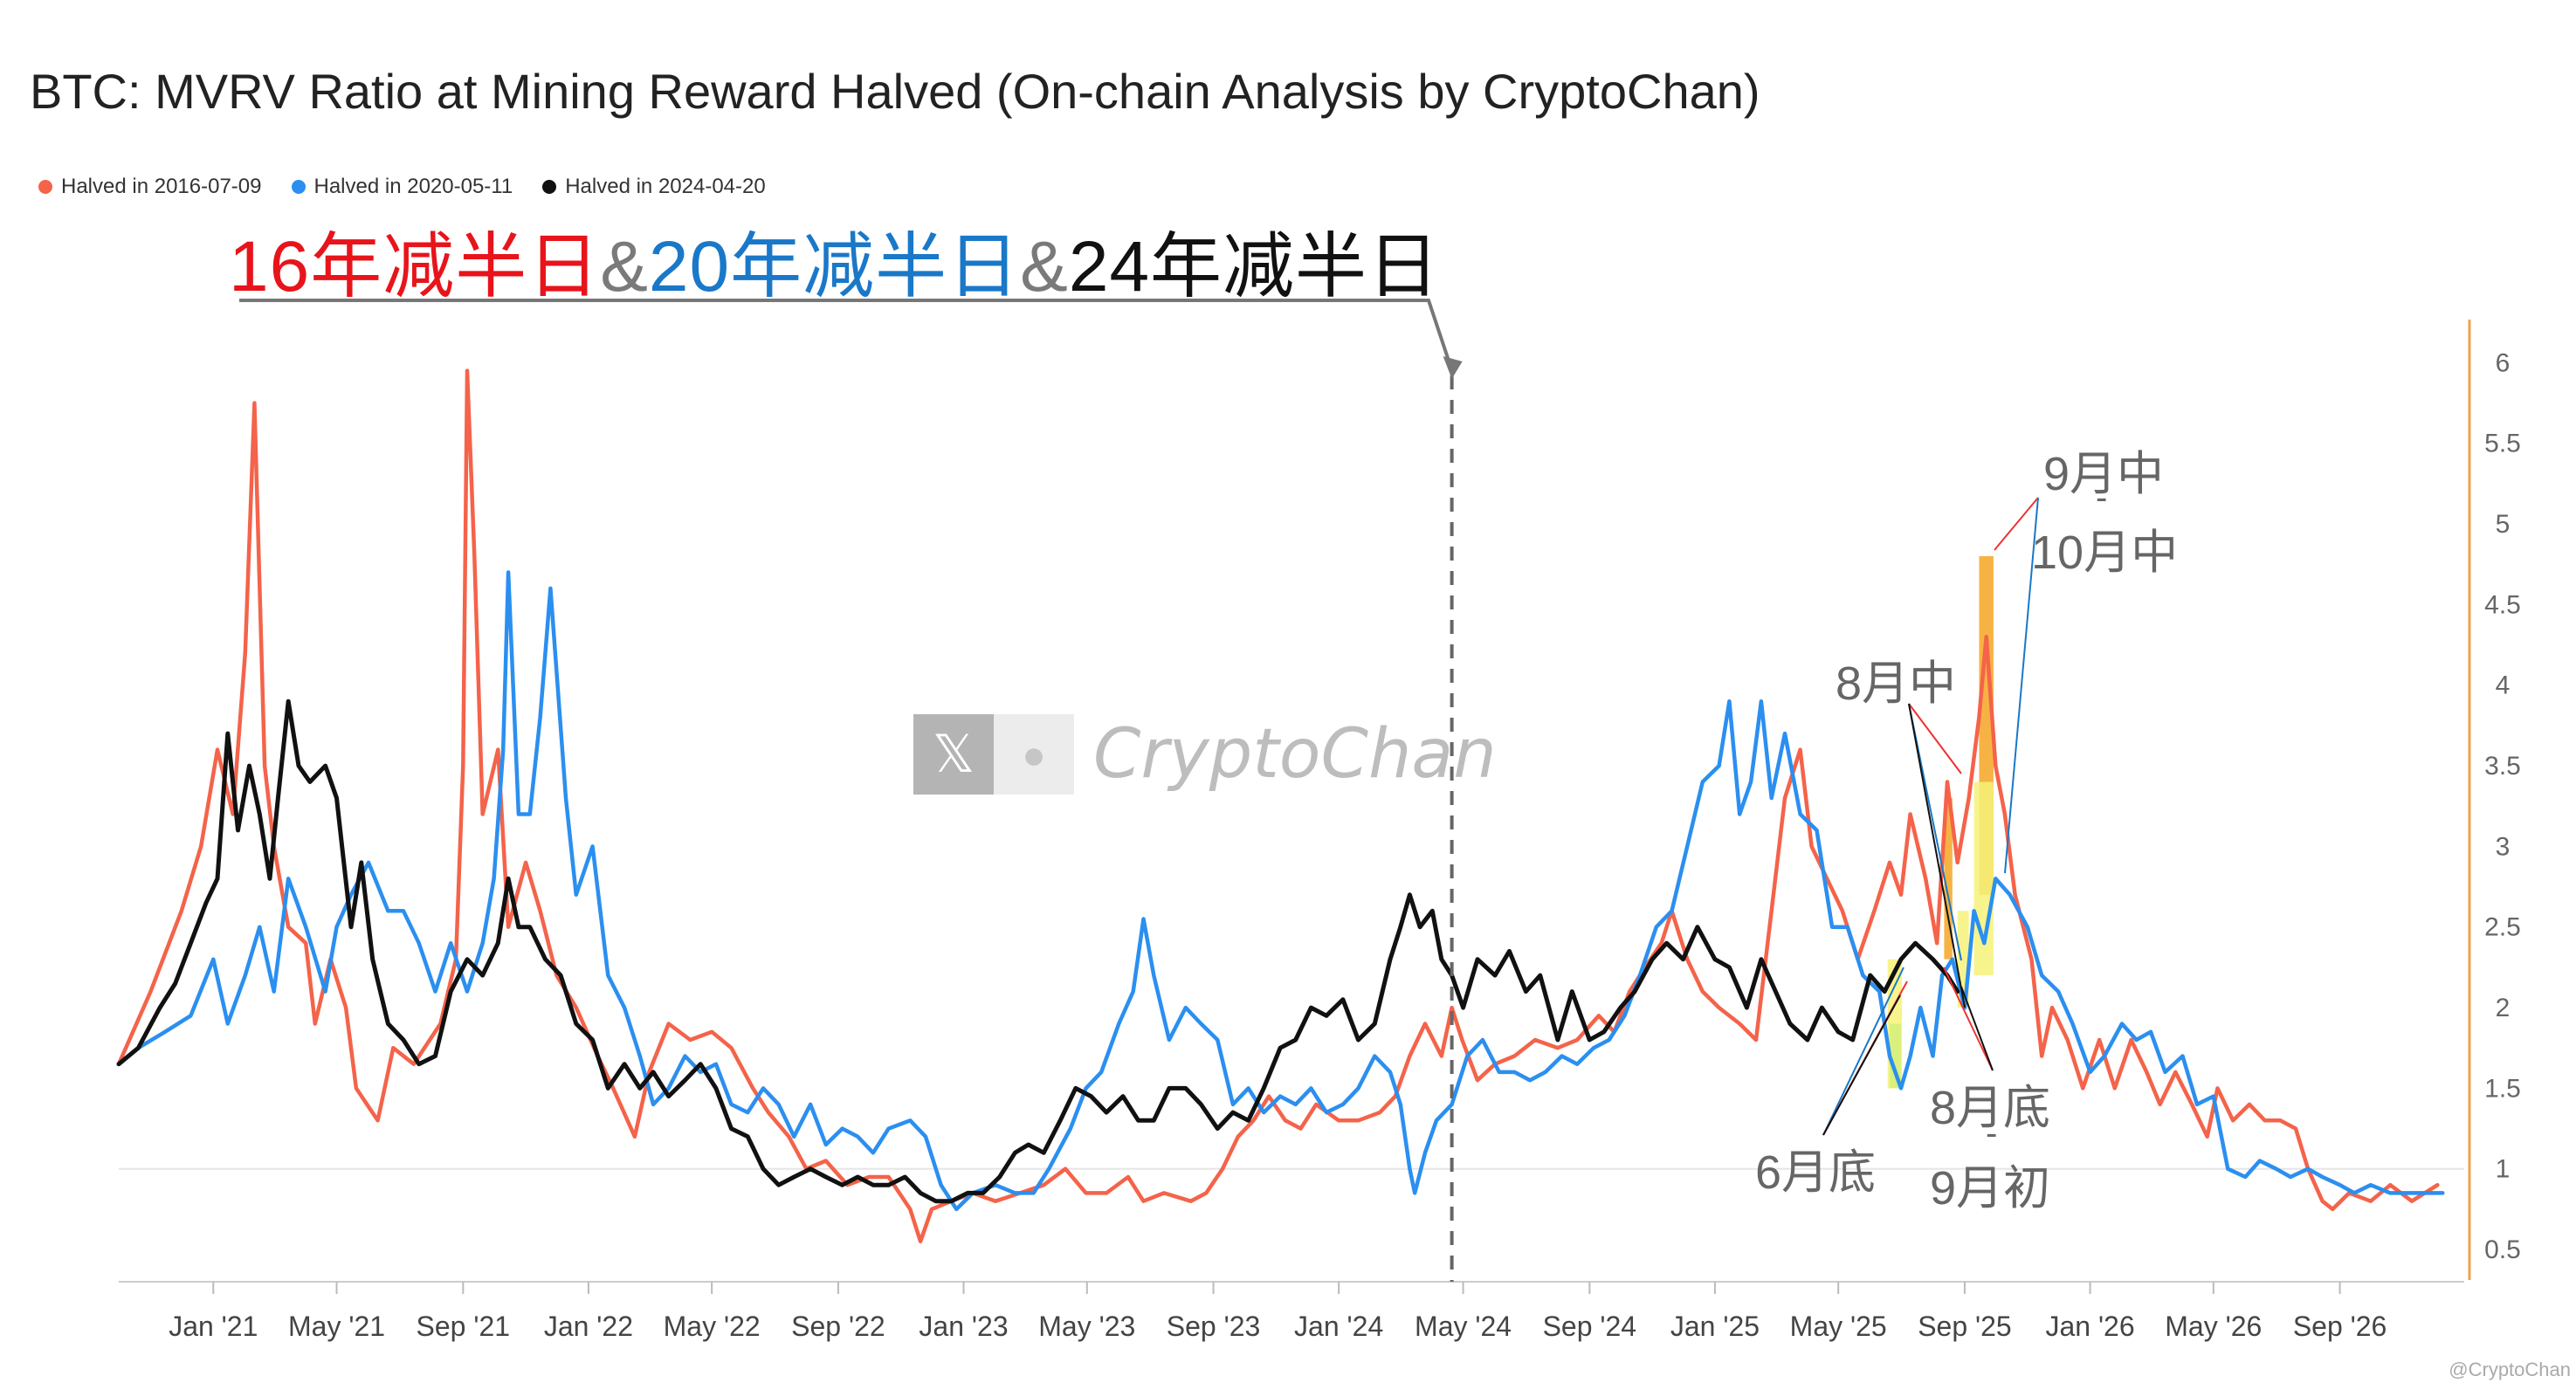 The image size is (2576, 1390). I want to click on watermark-text: CryptoChan, so click(1295, 754).